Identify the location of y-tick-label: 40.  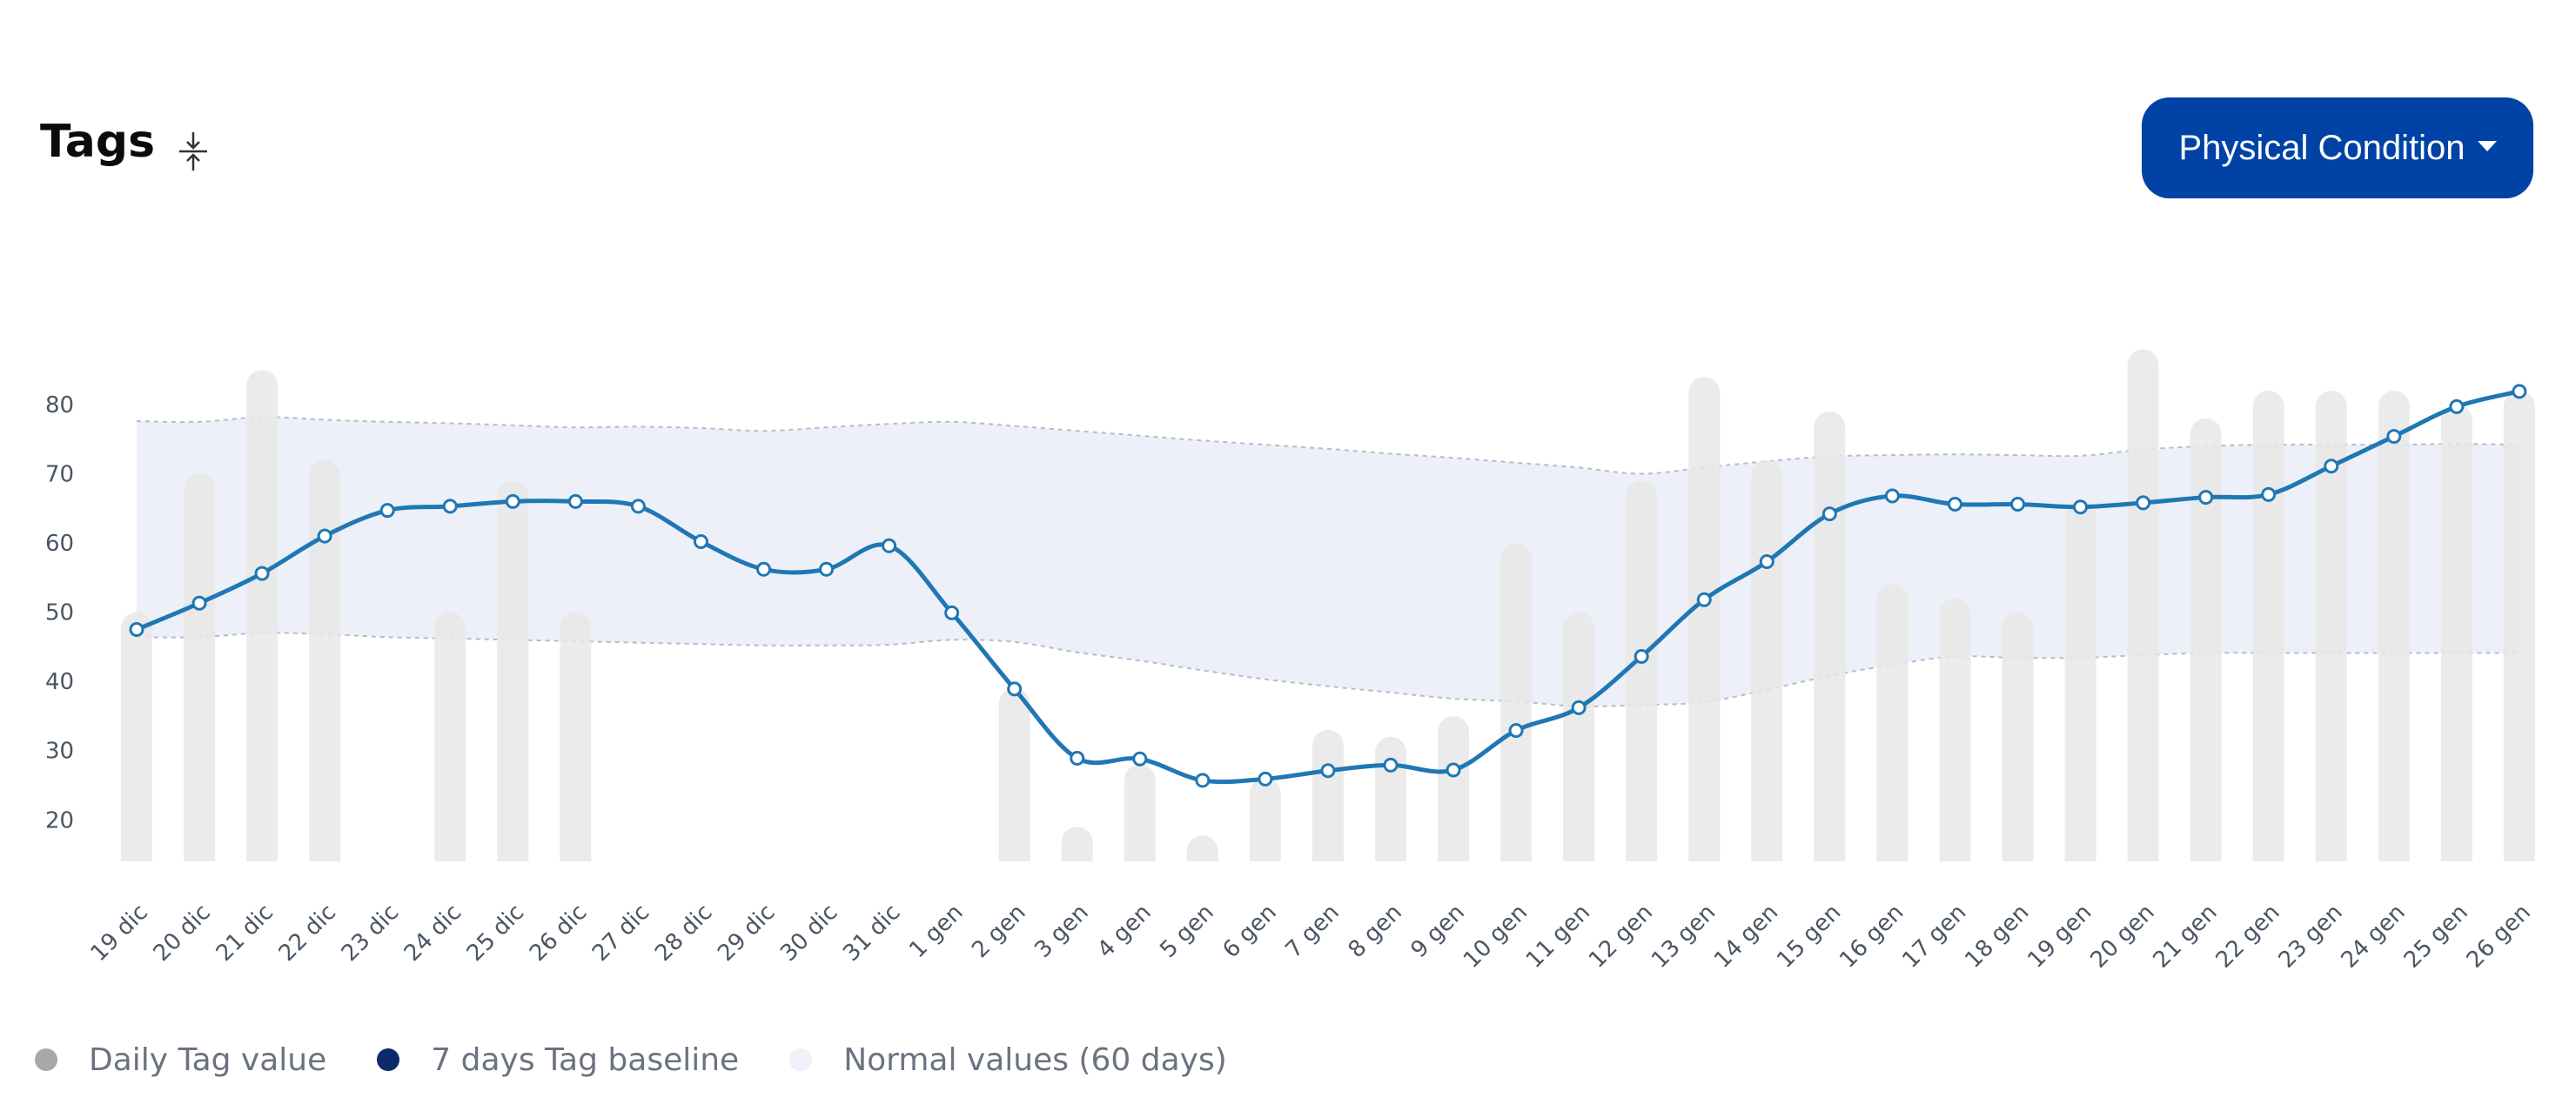
(60, 682).